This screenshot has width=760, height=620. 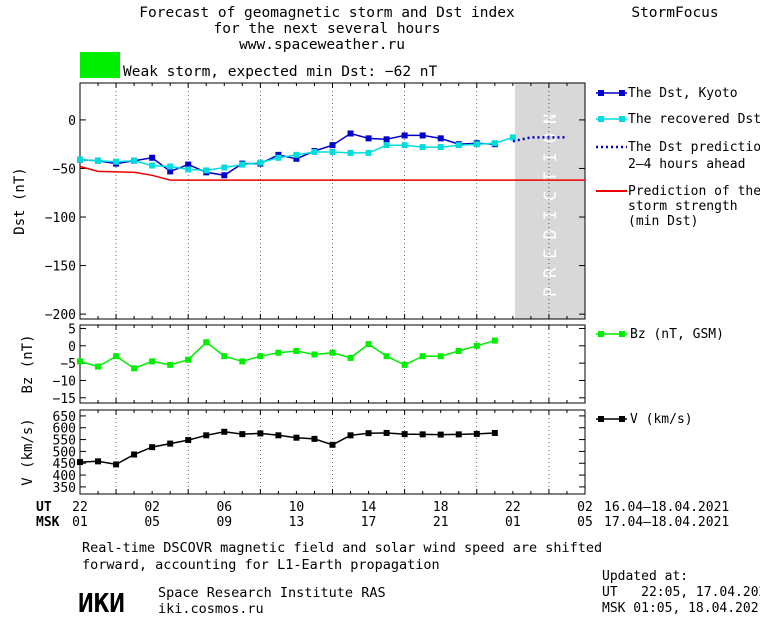 What do you see at coordinates (72, 329) in the screenshot?
I see `y-tick-label: 5` at bounding box center [72, 329].